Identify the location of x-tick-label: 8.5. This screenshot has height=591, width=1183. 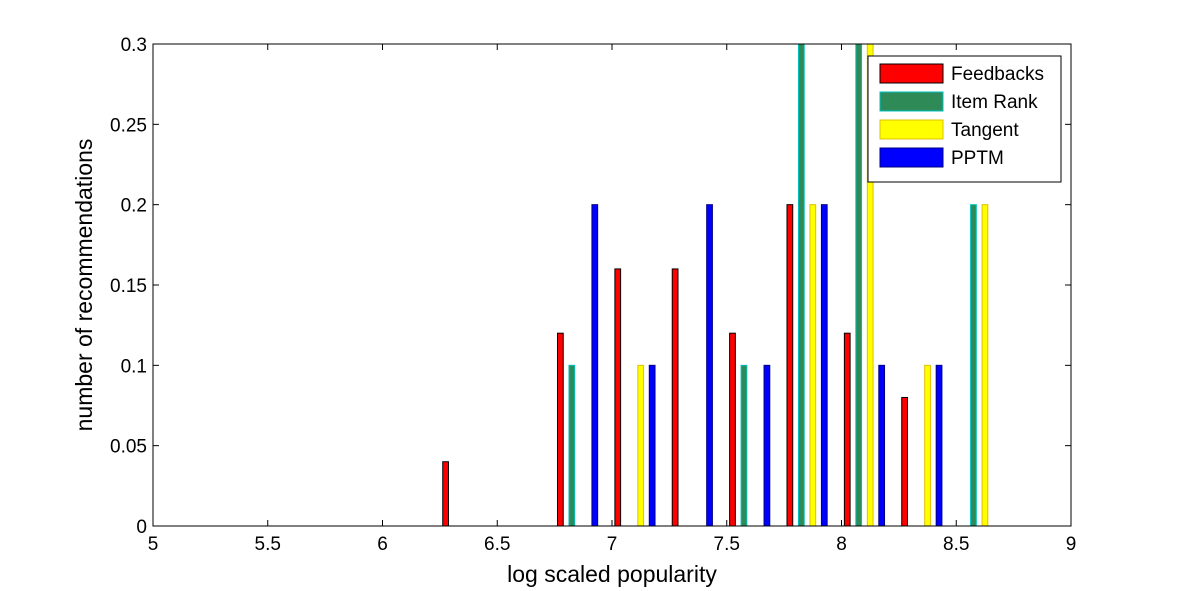
(956, 544).